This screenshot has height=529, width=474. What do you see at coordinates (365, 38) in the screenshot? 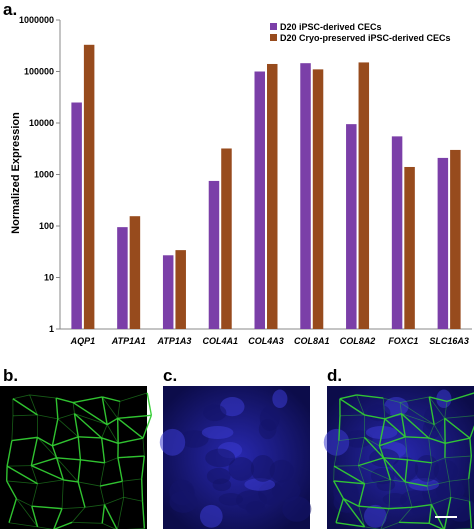
I see `legend-label: D20 Cryo-preserved iPSC-derived CECs` at bounding box center [365, 38].